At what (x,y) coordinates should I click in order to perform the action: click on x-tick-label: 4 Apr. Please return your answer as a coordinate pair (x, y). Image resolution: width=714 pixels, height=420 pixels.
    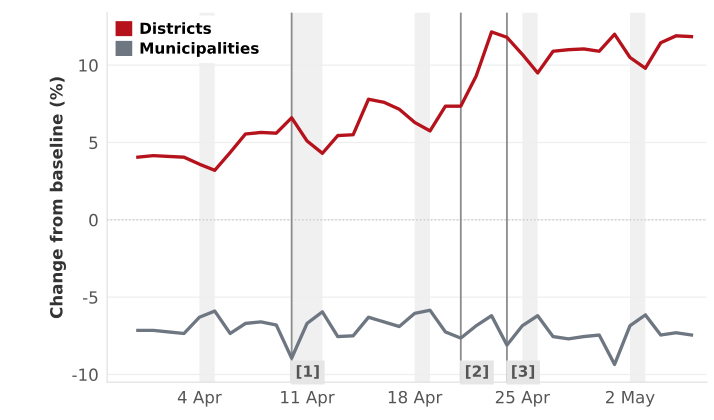
    Looking at the image, I should click on (200, 399).